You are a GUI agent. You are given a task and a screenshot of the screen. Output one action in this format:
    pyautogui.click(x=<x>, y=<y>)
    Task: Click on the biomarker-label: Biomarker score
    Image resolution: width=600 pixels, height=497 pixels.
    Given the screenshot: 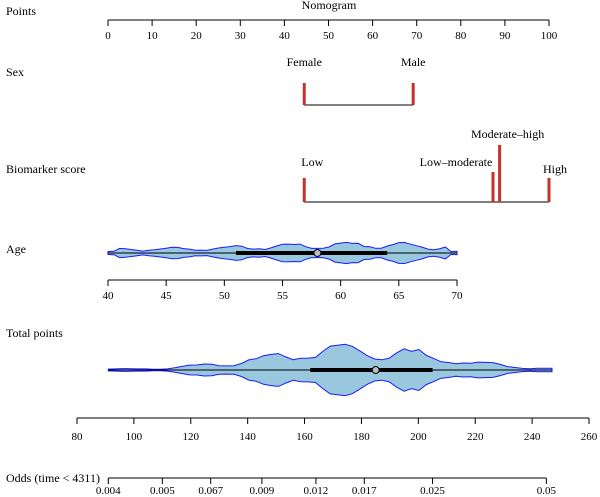 What is the action you would take?
    pyautogui.click(x=46, y=169)
    